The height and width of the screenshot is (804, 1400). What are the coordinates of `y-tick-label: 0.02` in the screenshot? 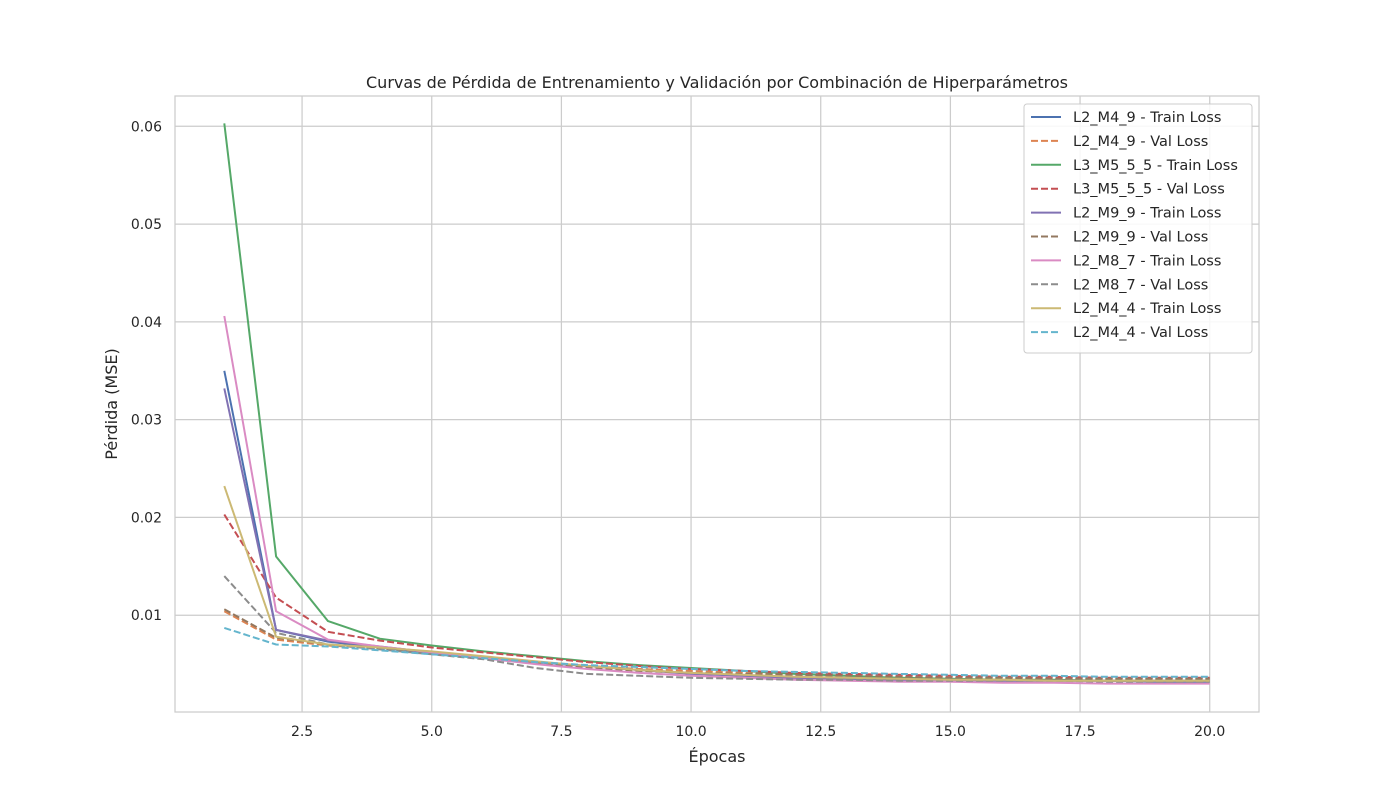 It's located at (146, 518).